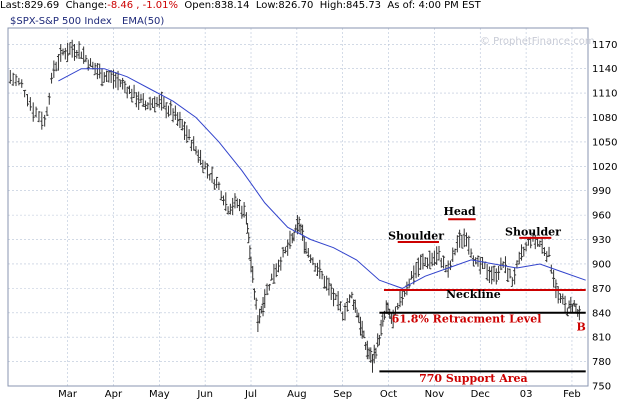 The image size is (620, 400). What do you see at coordinates (473, 294) in the screenshot?
I see `annotation-label: Neckline` at bounding box center [473, 294].